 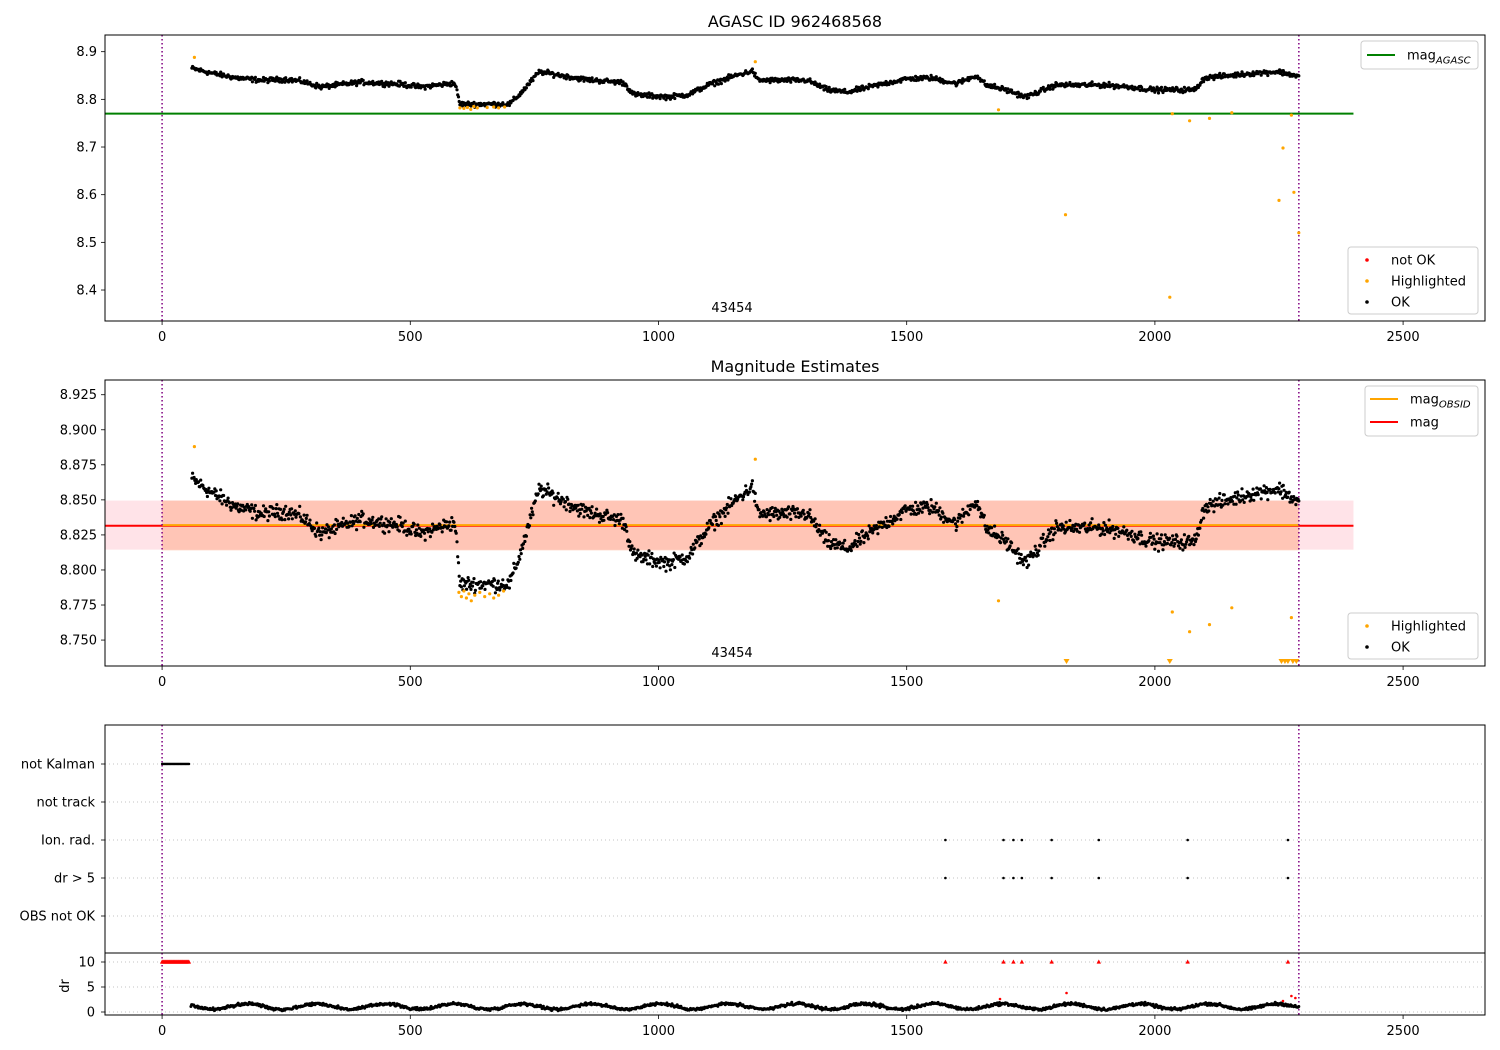 What do you see at coordinates (162, 1031) in the screenshot?
I see `flags-xtick-label: 0` at bounding box center [162, 1031].